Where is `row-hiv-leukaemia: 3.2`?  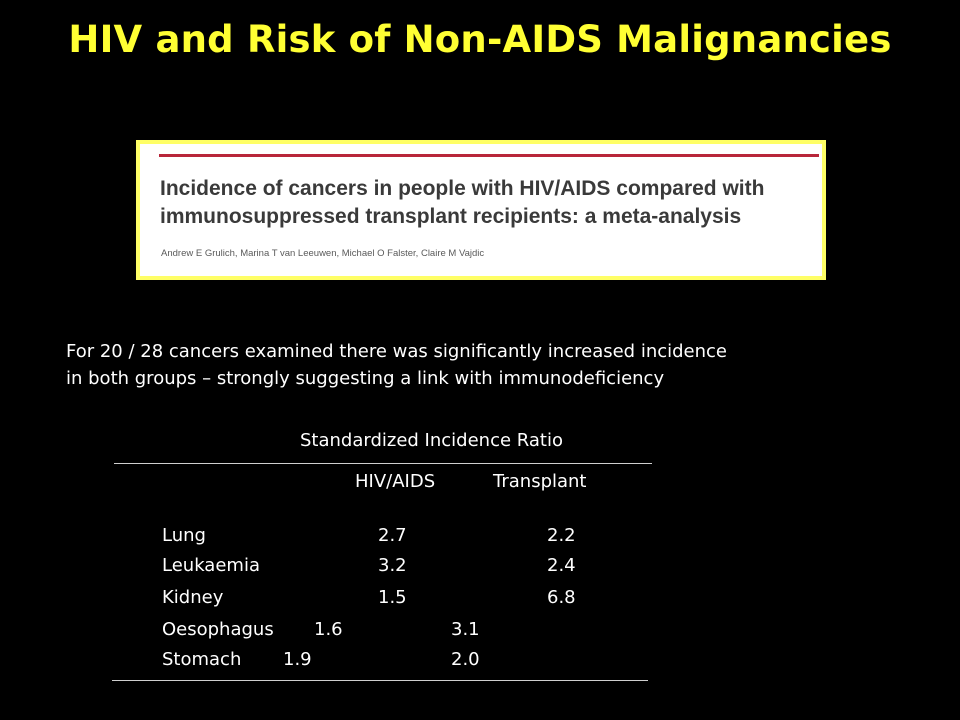
row-hiv-leukaemia: 3.2 is located at coordinates (392, 565).